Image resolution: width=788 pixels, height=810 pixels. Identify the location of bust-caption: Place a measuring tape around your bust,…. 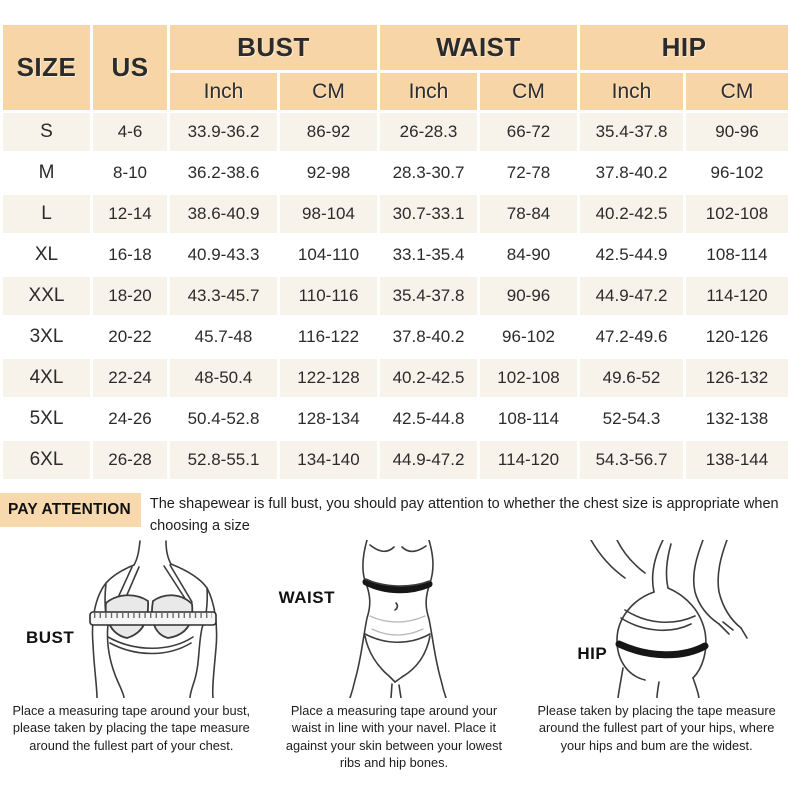
(131, 728).